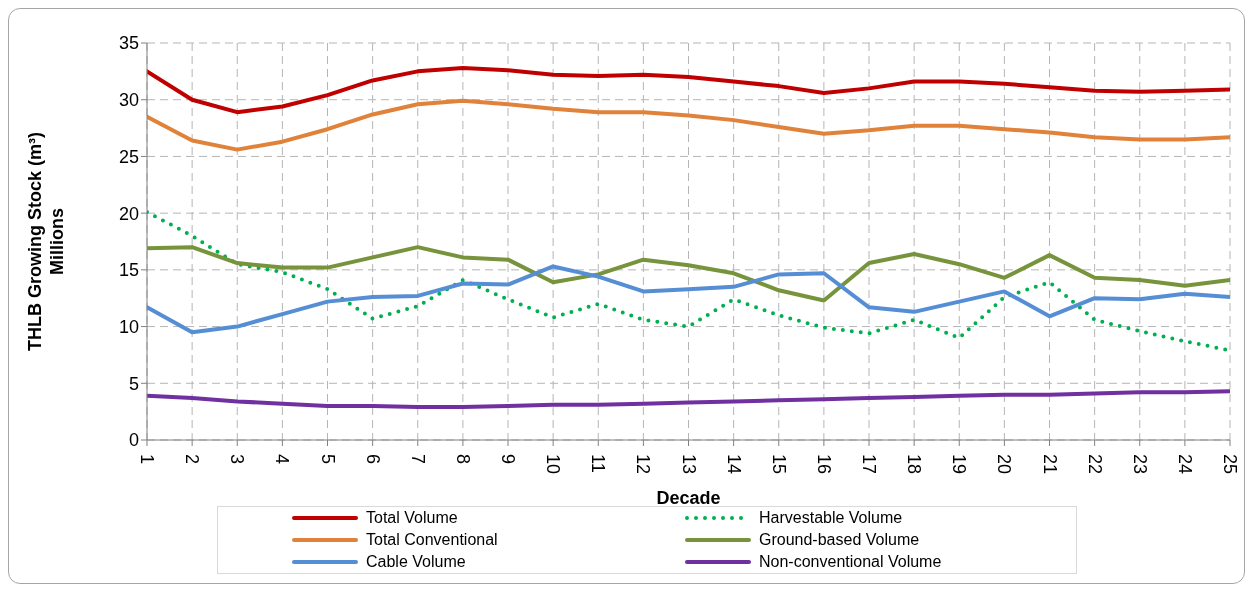 The image size is (1253, 592). Describe the element at coordinates (128, 100) in the screenshot. I see `y-tick-label: 30` at that location.